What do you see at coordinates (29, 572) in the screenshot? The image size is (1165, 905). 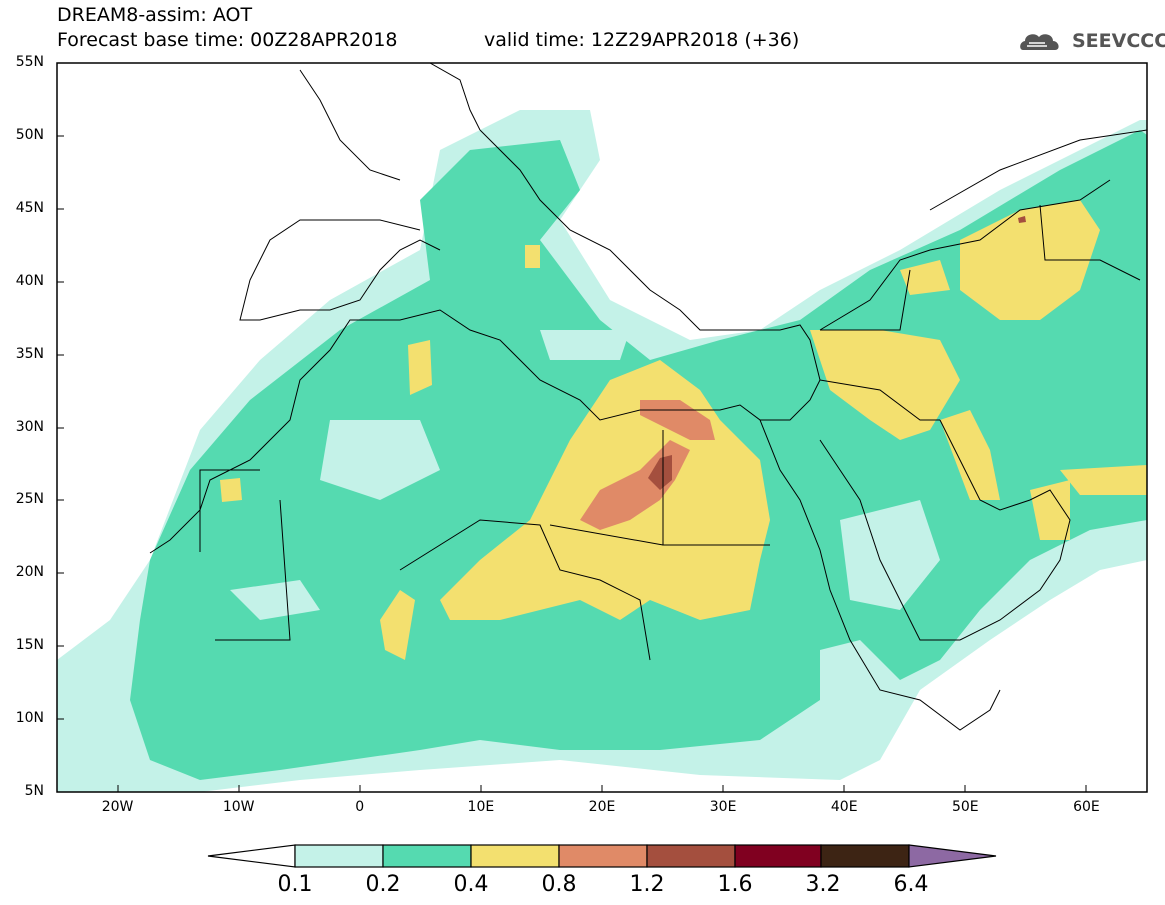 I see `lat-label: 20N` at bounding box center [29, 572].